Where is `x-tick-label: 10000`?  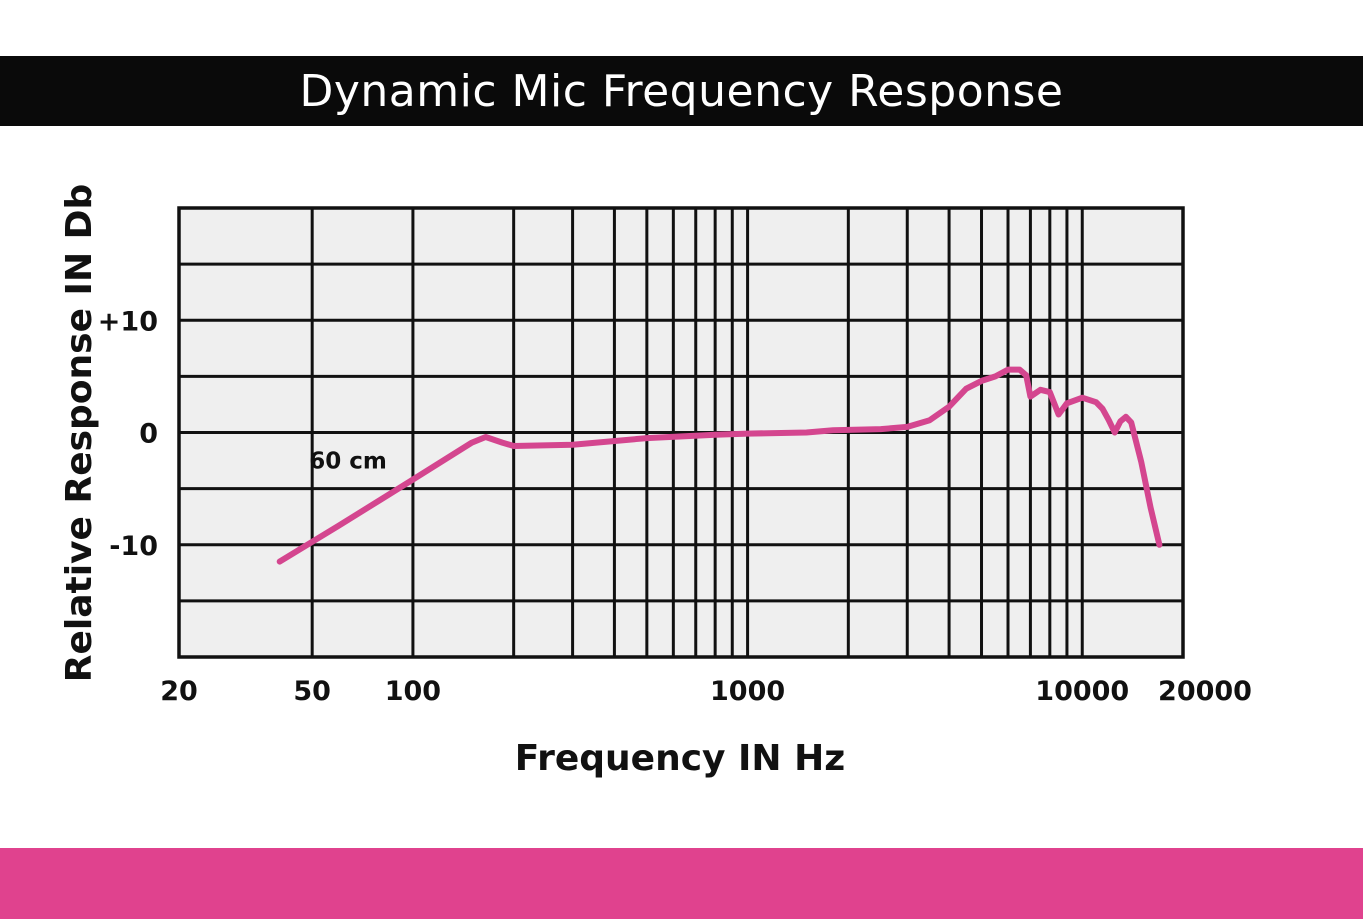 x-tick-label: 10000 is located at coordinates (1082, 691).